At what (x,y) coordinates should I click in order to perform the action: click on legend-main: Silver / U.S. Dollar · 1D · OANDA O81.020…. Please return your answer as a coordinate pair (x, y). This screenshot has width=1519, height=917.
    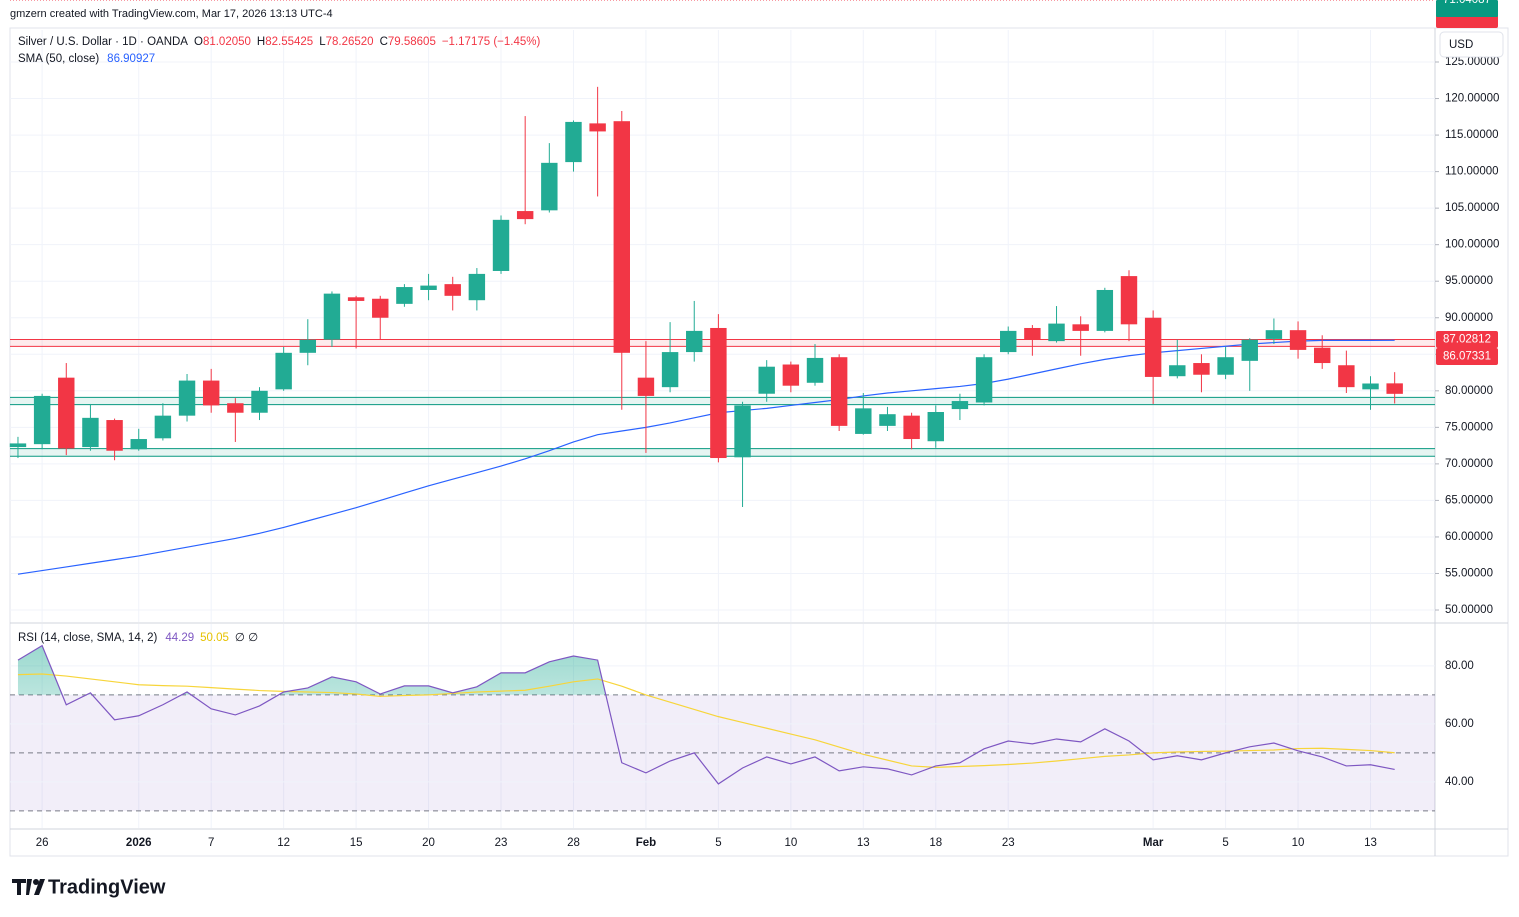
    Looking at the image, I should click on (279, 42).